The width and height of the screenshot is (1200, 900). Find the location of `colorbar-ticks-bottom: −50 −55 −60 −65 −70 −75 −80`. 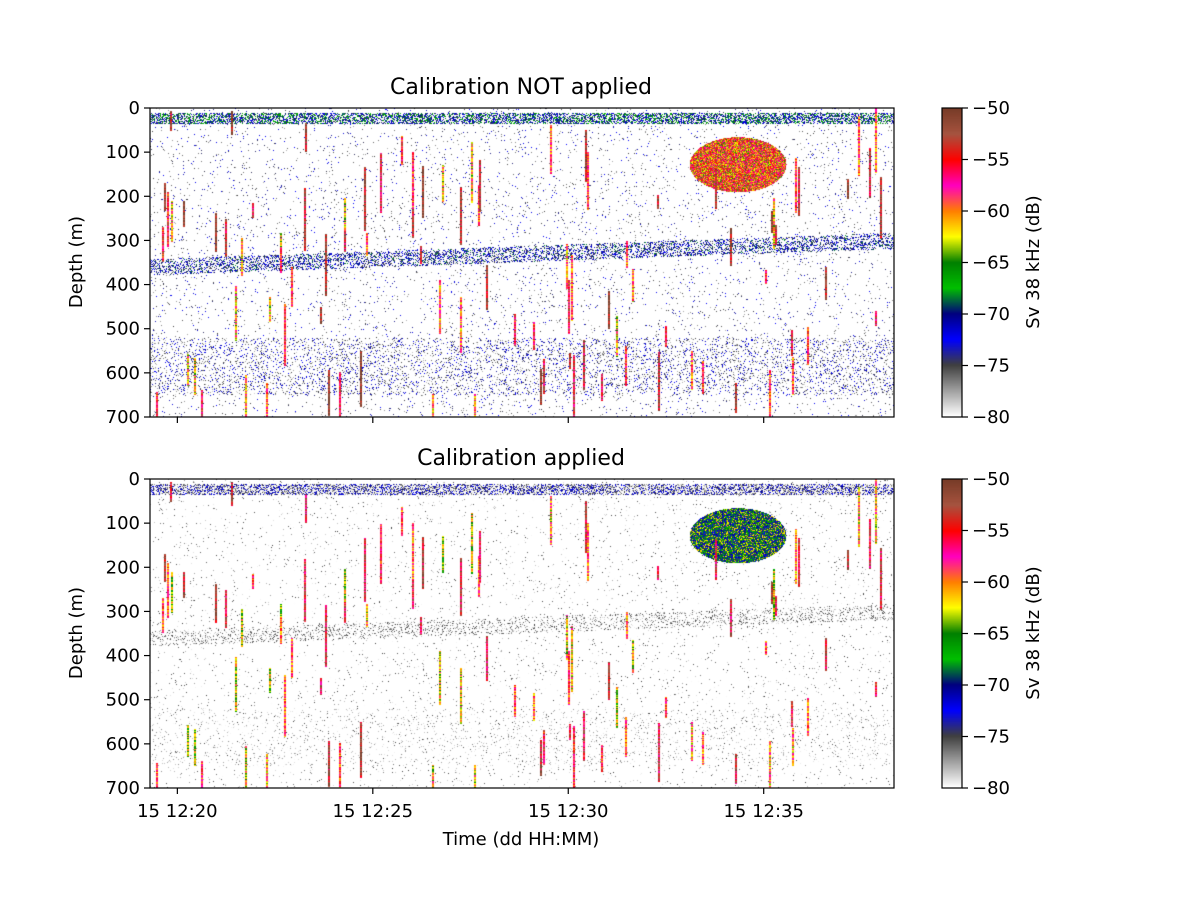

colorbar-ticks-bottom: −50 −55 −60 −65 −70 −75 −80 is located at coordinates (986, 634).